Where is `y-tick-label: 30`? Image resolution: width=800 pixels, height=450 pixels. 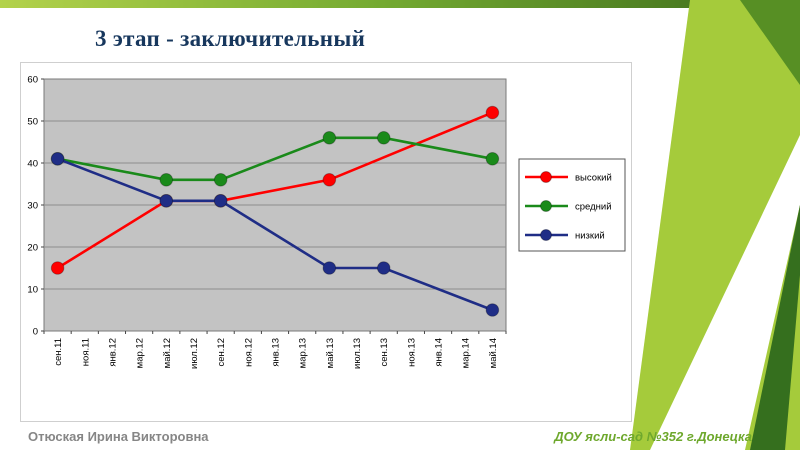 y-tick-label: 30 is located at coordinates (32, 206).